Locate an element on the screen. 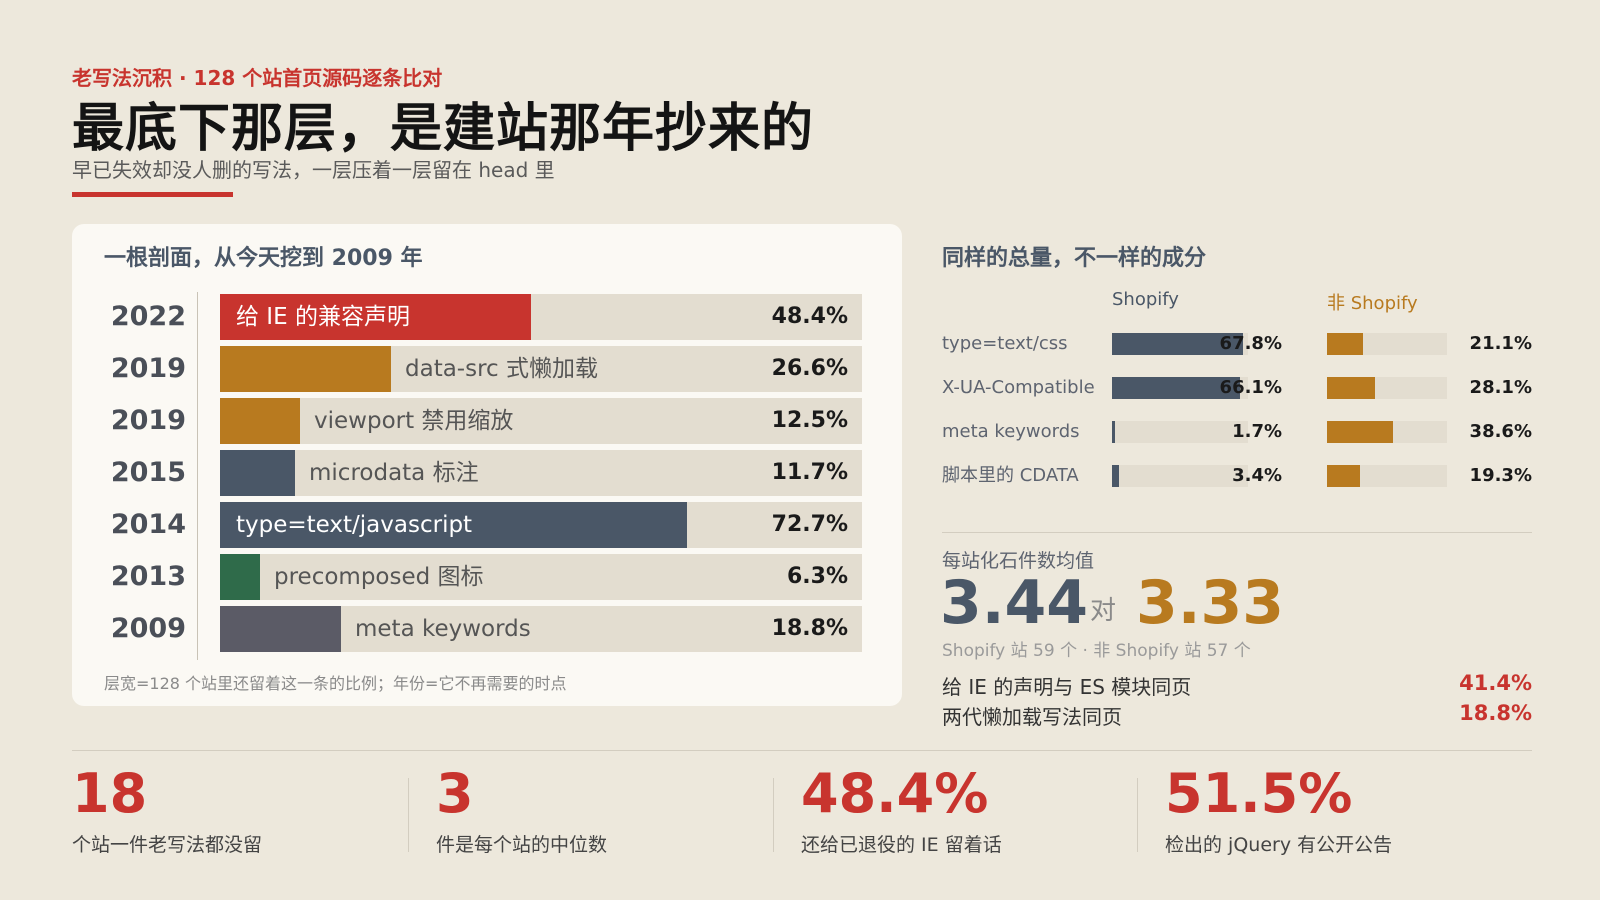  strata-value: 11.7% is located at coordinates (809, 472).